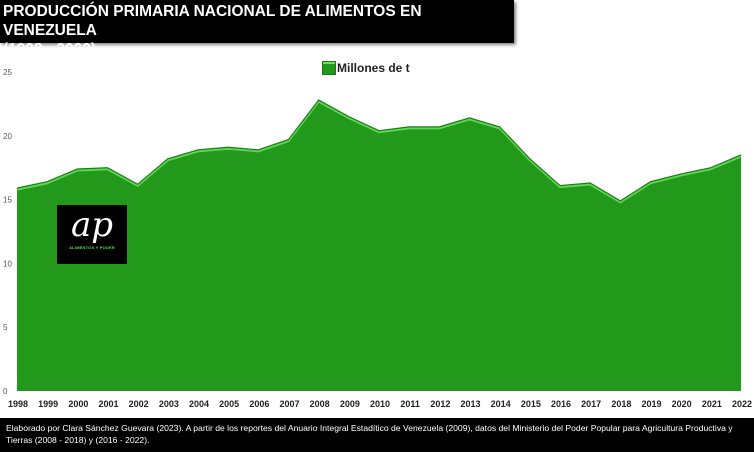 This screenshot has width=754, height=452. I want to click on x-tick-label: 2020, so click(682, 404).